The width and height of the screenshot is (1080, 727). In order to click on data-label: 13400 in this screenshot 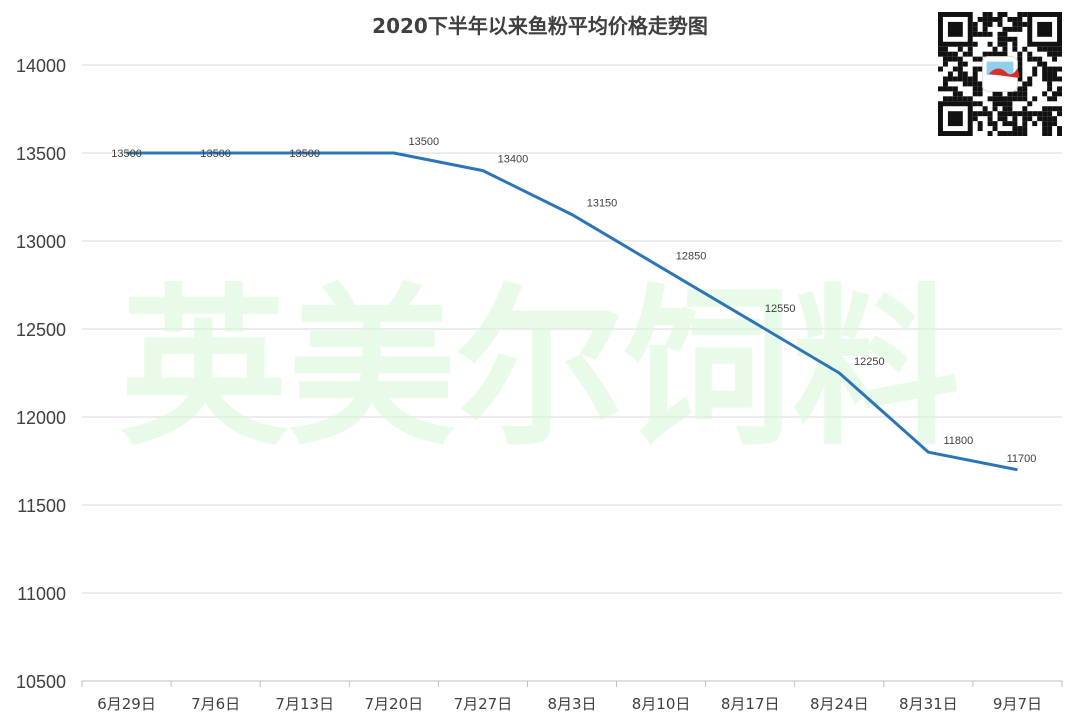, I will do `click(513, 160)`.